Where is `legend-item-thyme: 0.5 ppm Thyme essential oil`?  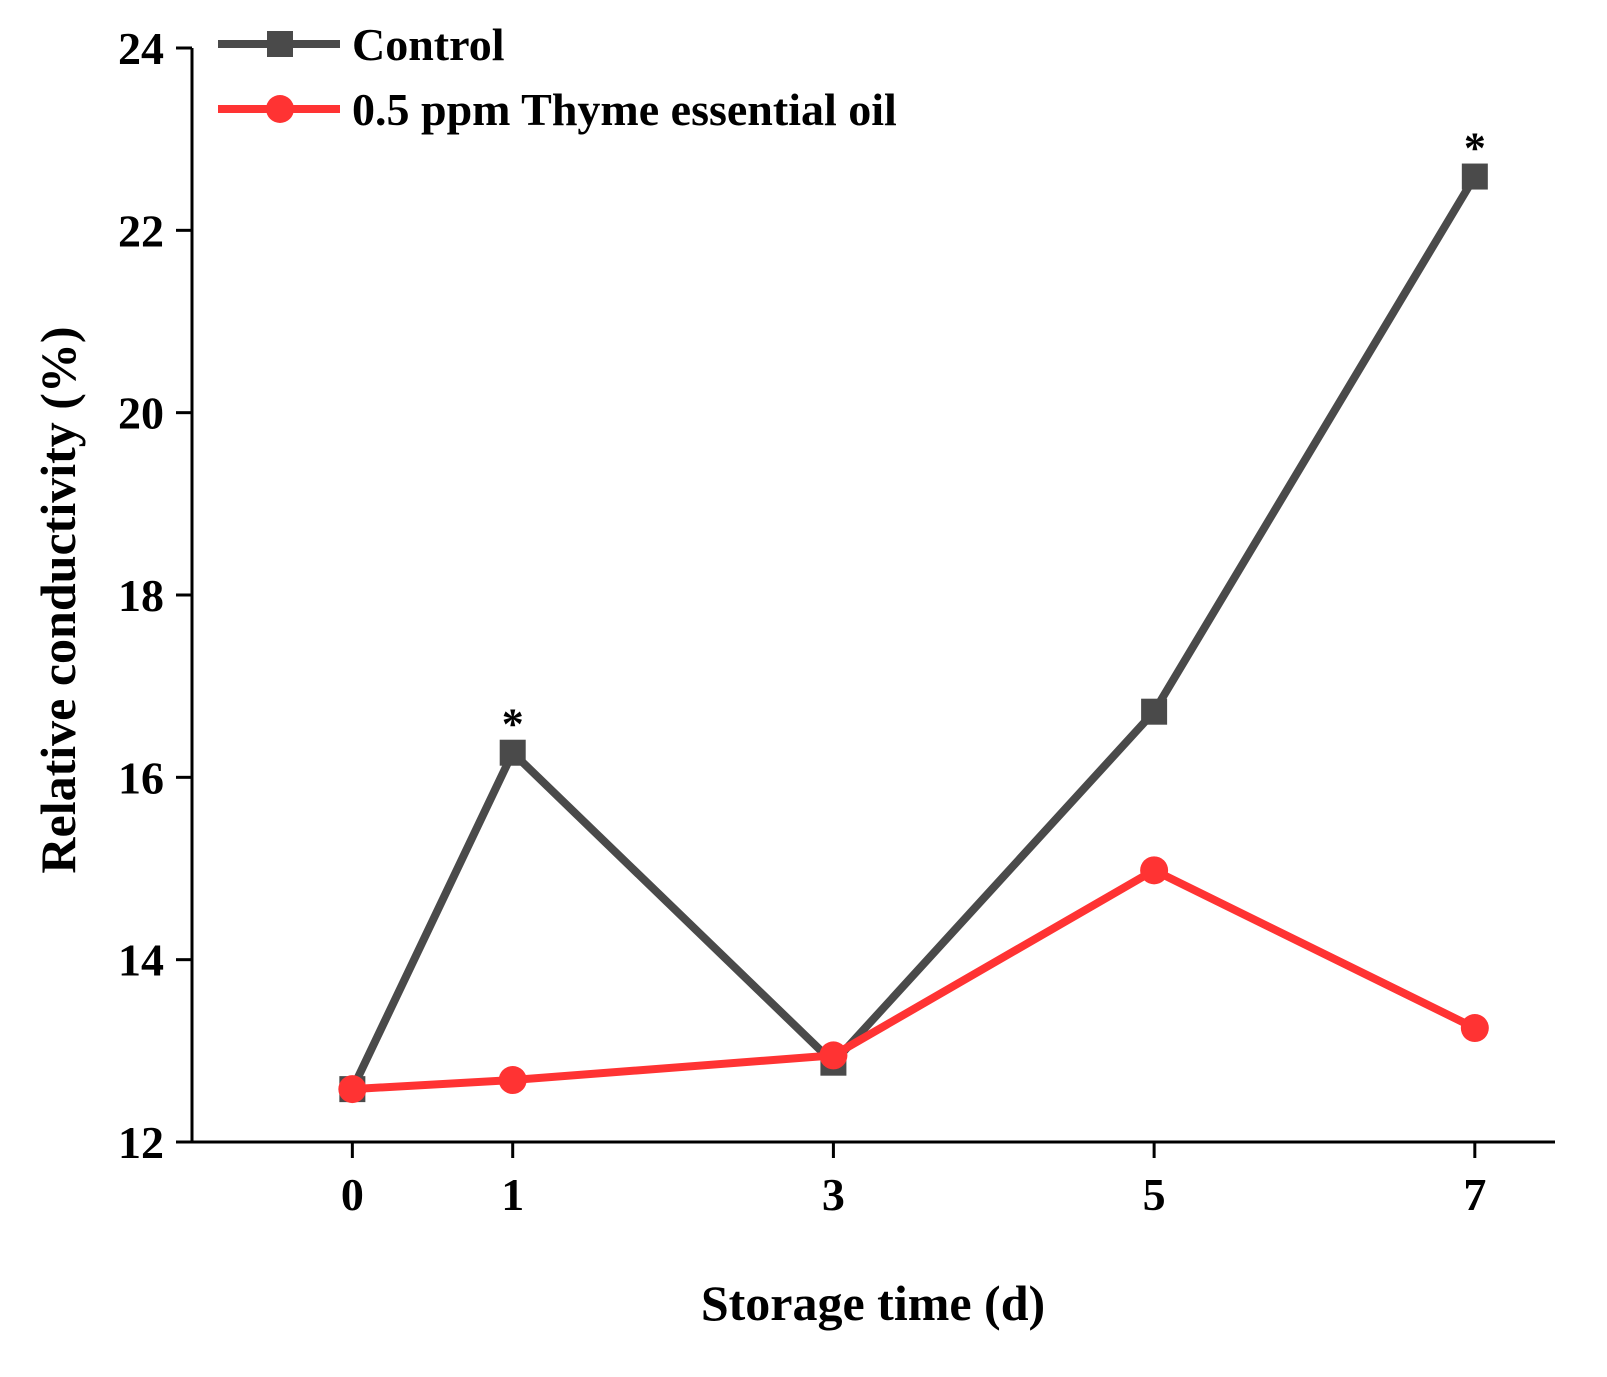
legend-item-thyme: 0.5 ppm Thyme essential oil is located at coordinates (557, 109).